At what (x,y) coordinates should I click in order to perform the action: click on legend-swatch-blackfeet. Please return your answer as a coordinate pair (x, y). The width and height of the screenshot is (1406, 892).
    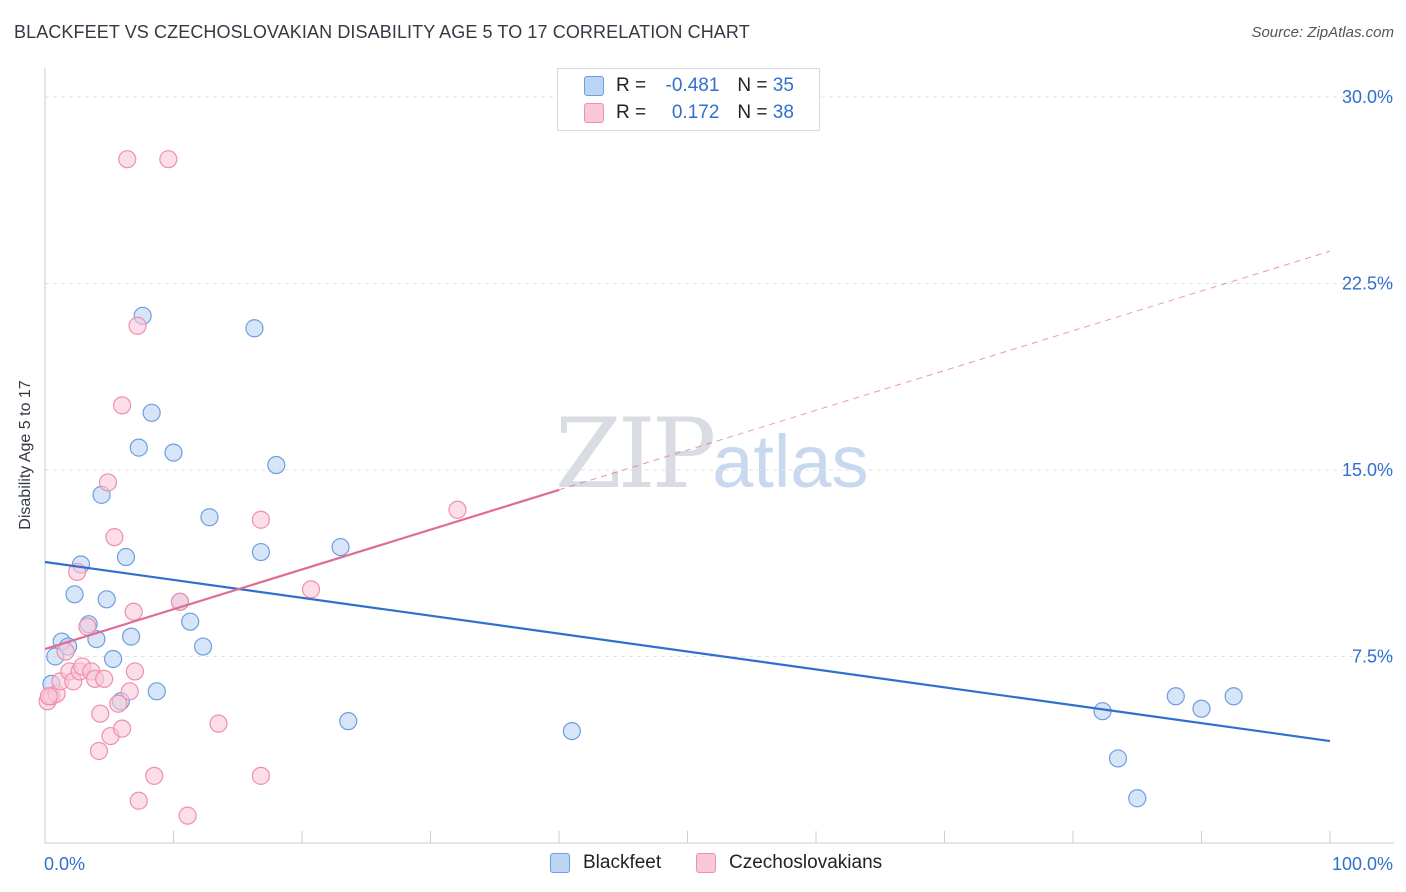
    Looking at the image, I should click on (594, 86).